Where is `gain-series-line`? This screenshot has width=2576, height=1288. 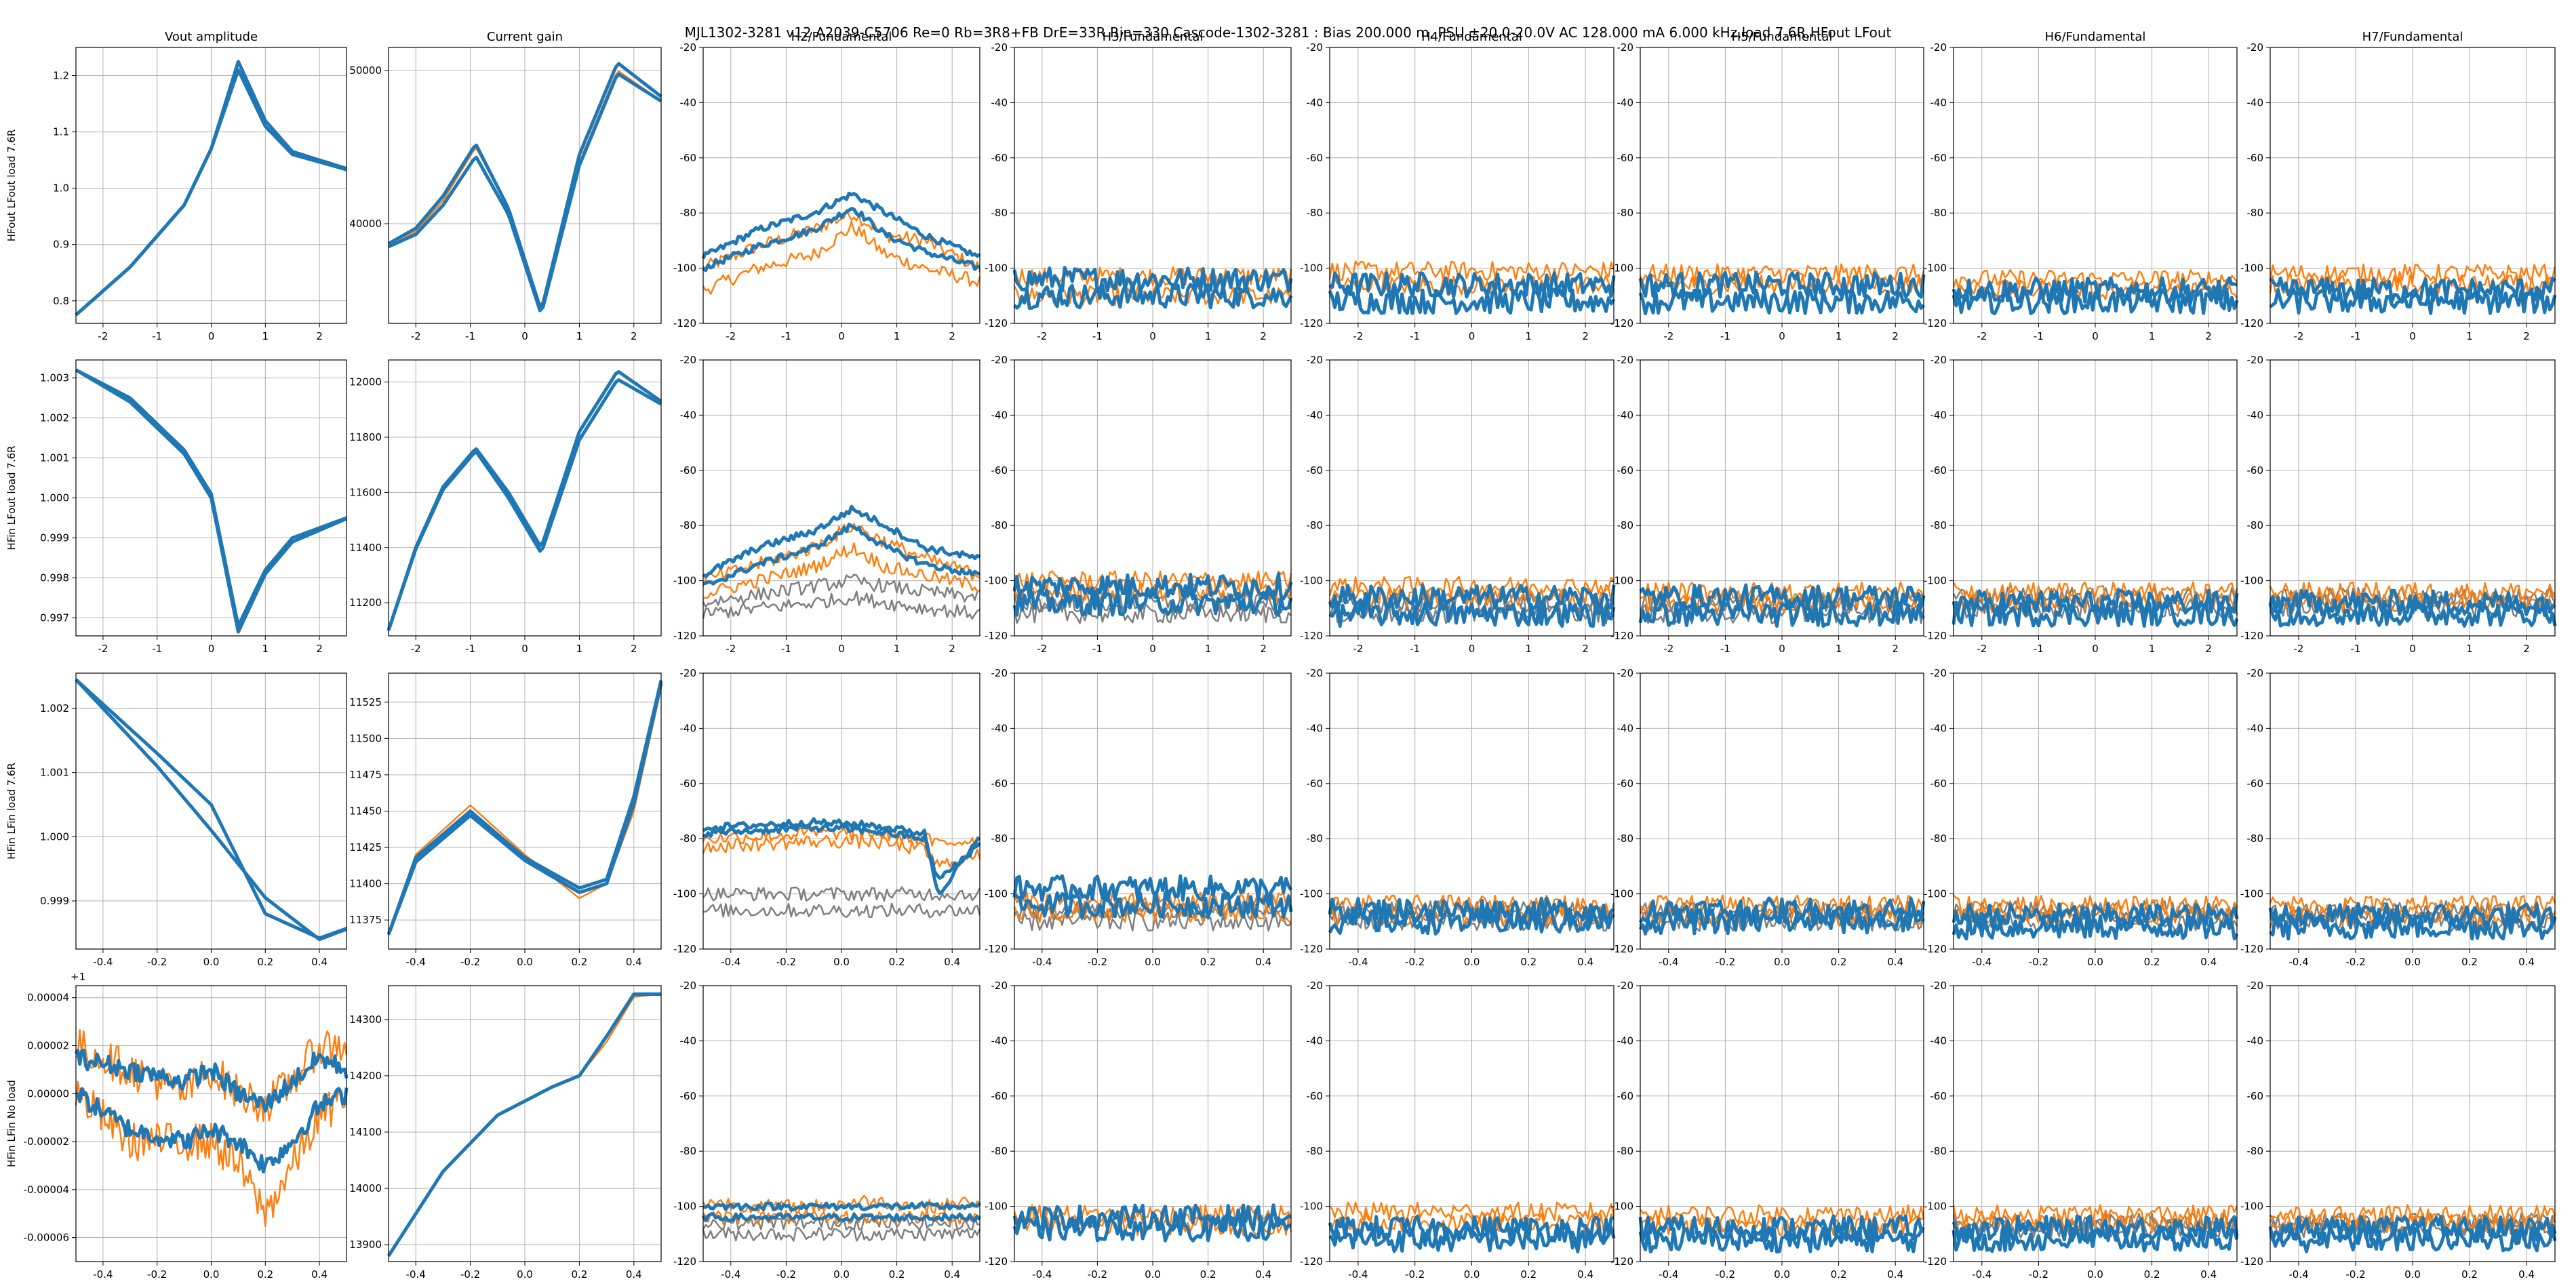 gain-series-line is located at coordinates (525, 809).